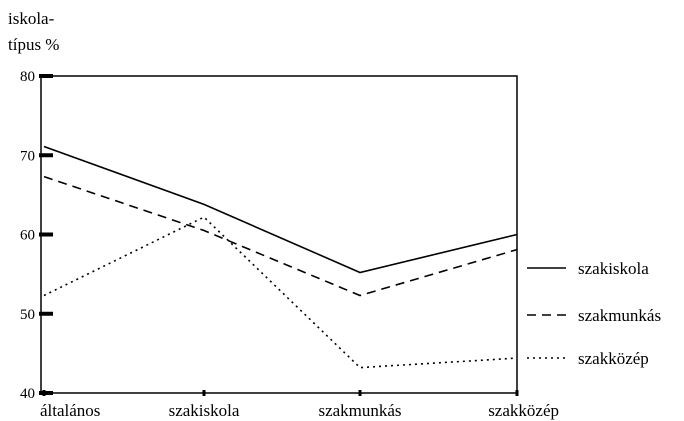 The image size is (684, 421). What do you see at coordinates (27, 236) in the screenshot?
I see `y-tick-label: 60` at bounding box center [27, 236].